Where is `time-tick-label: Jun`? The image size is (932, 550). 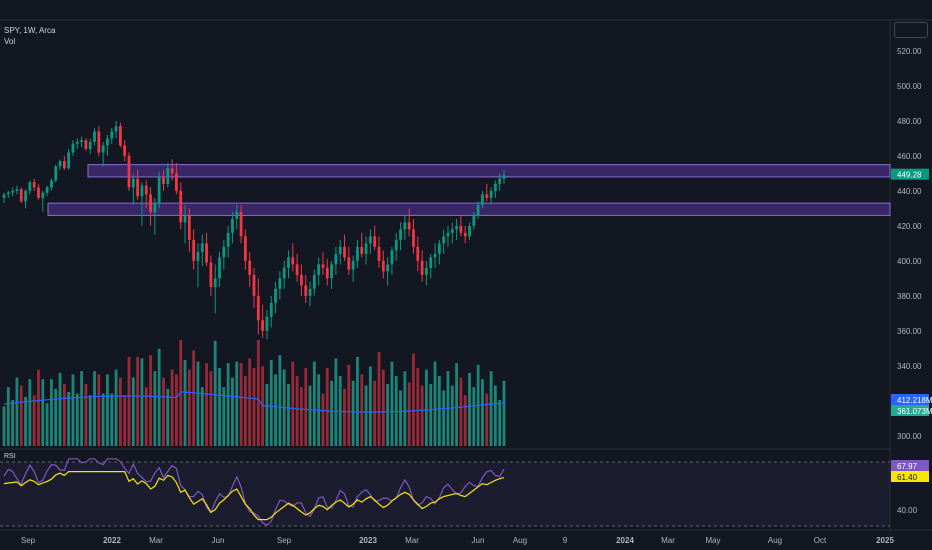
time-tick-label: Jun is located at coordinates (478, 540).